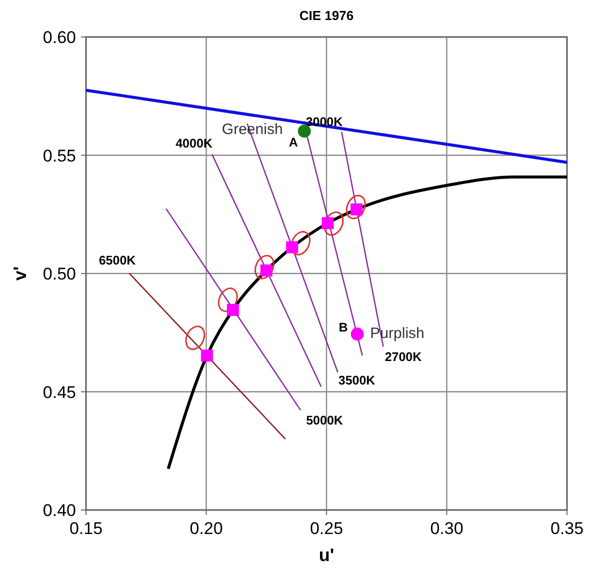 The image size is (591, 571). I want to click on annotation: 4000K, so click(194, 143).